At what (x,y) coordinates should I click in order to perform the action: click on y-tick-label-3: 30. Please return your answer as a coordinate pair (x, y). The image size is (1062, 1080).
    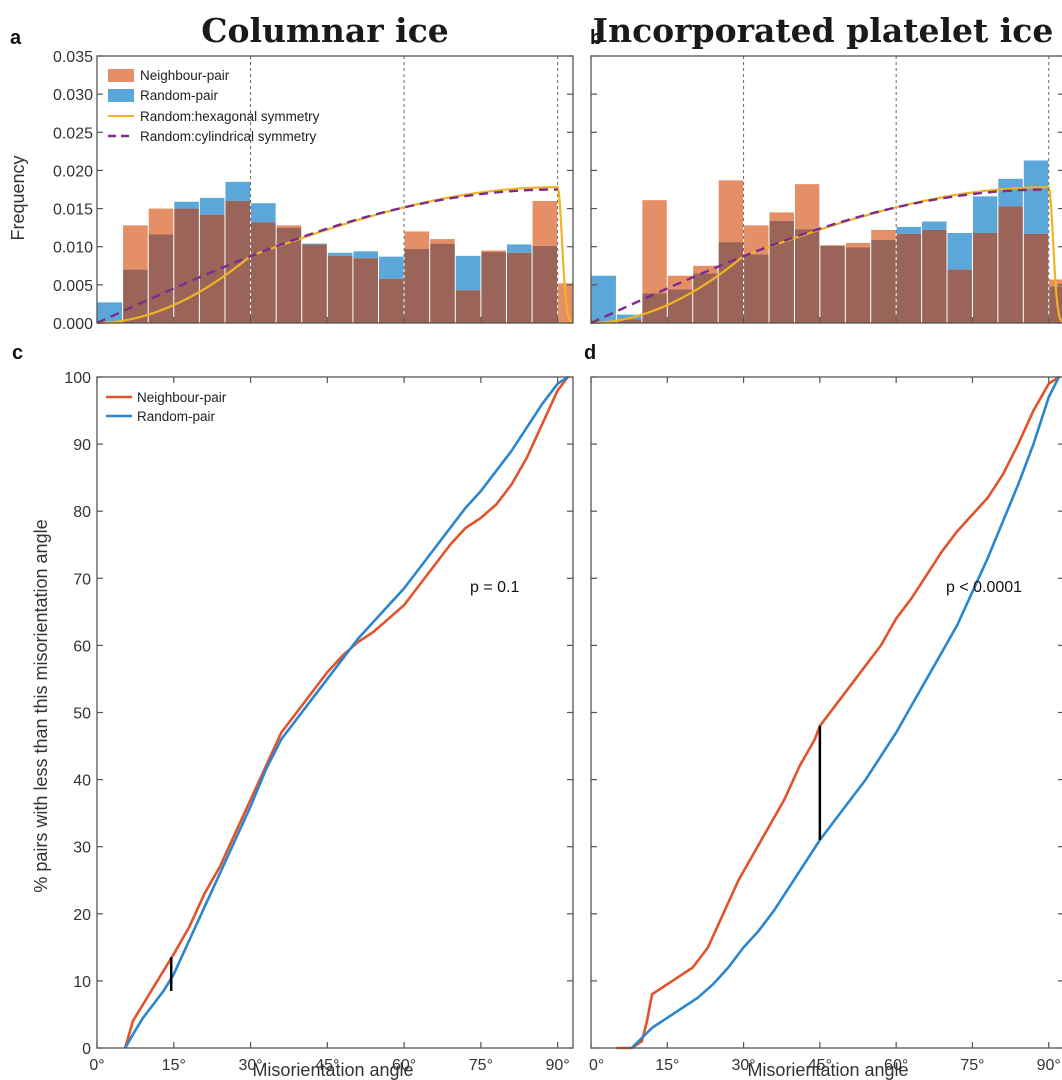
    Looking at the image, I should click on (82, 848).